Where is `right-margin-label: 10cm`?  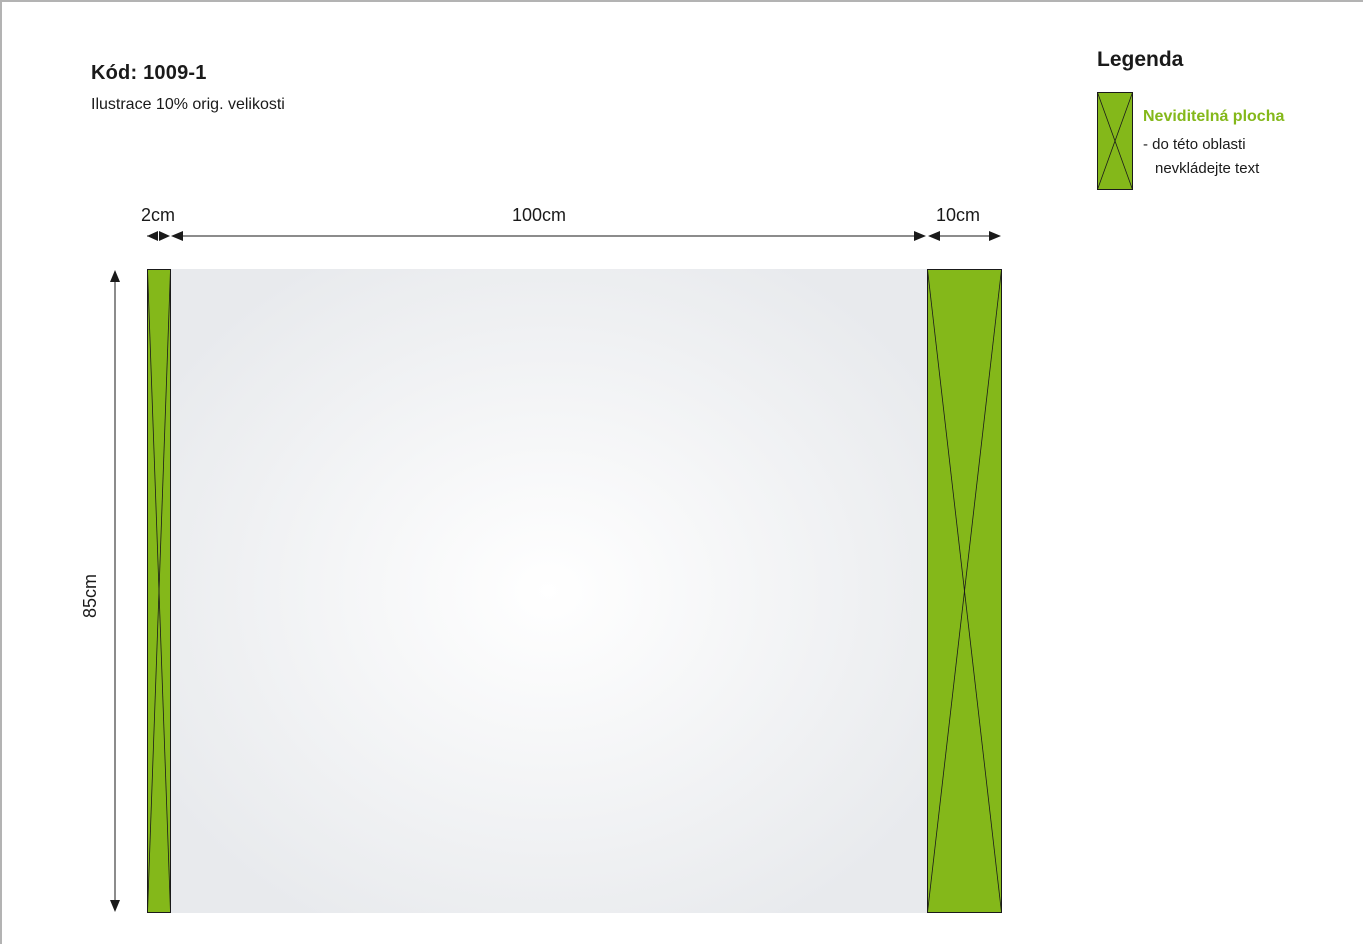
right-margin-label: 10cm is located at coordinates (958, 215).